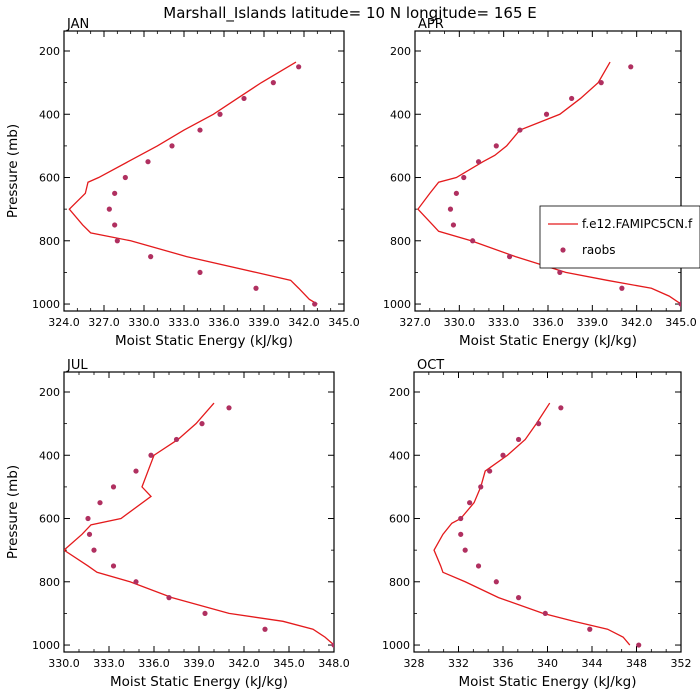  What do you see at coordinates (619, 237) in the screenshot?
I see `legend: f.e12.FAMIPC5CN.f raobs` at bounding box center [619, 237].